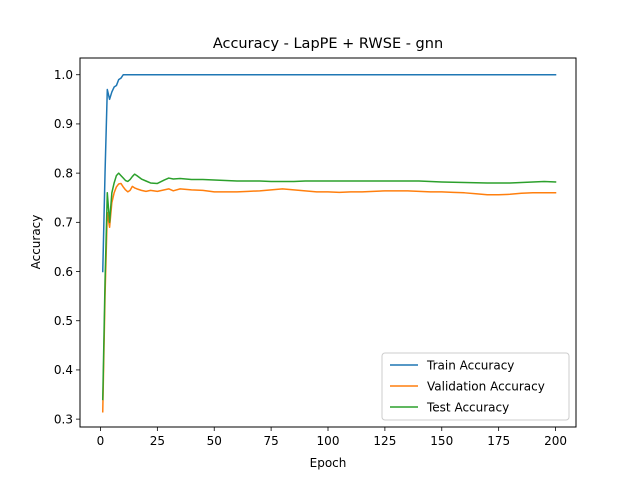 This screenshot has height=484, width=640. I want to click on y-tick-label: 0.3, so click(63, 419).